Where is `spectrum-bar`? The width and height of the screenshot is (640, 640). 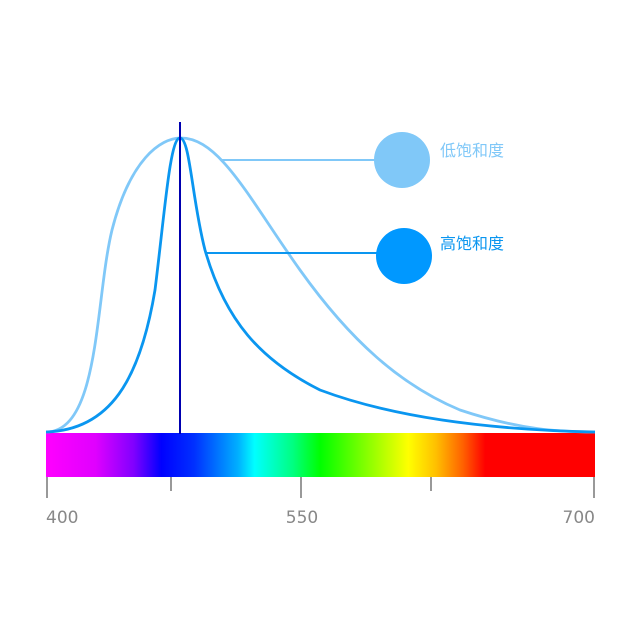
spectrum-bar is located at coordinates (320, 455).